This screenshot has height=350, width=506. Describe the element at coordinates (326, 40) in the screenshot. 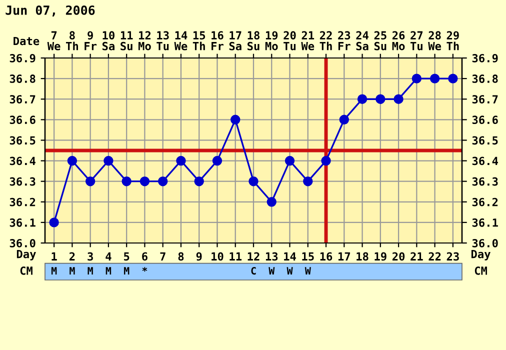

I see `x2-tick-label: 22 Th` at that location.